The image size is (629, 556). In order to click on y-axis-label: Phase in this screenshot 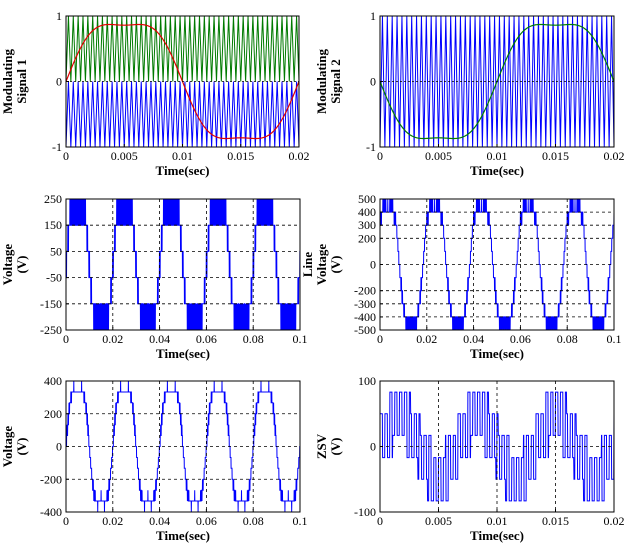, I will do `click(0, 446)`.